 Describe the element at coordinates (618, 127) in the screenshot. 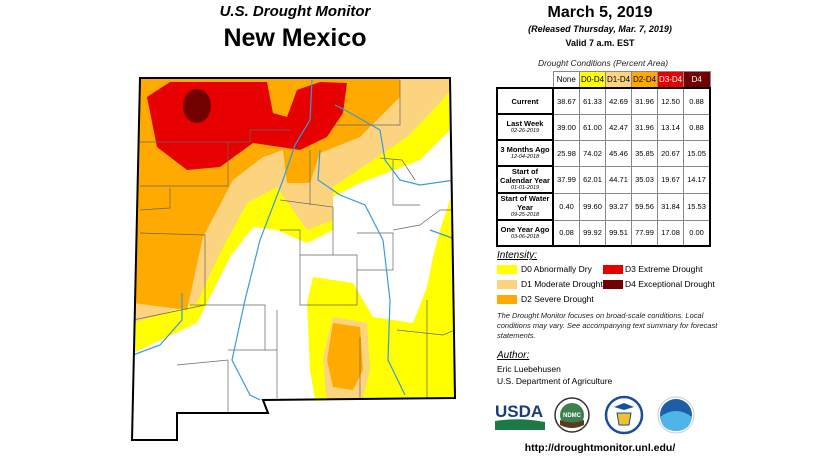

I see `table-cell: 42.47` at that location.